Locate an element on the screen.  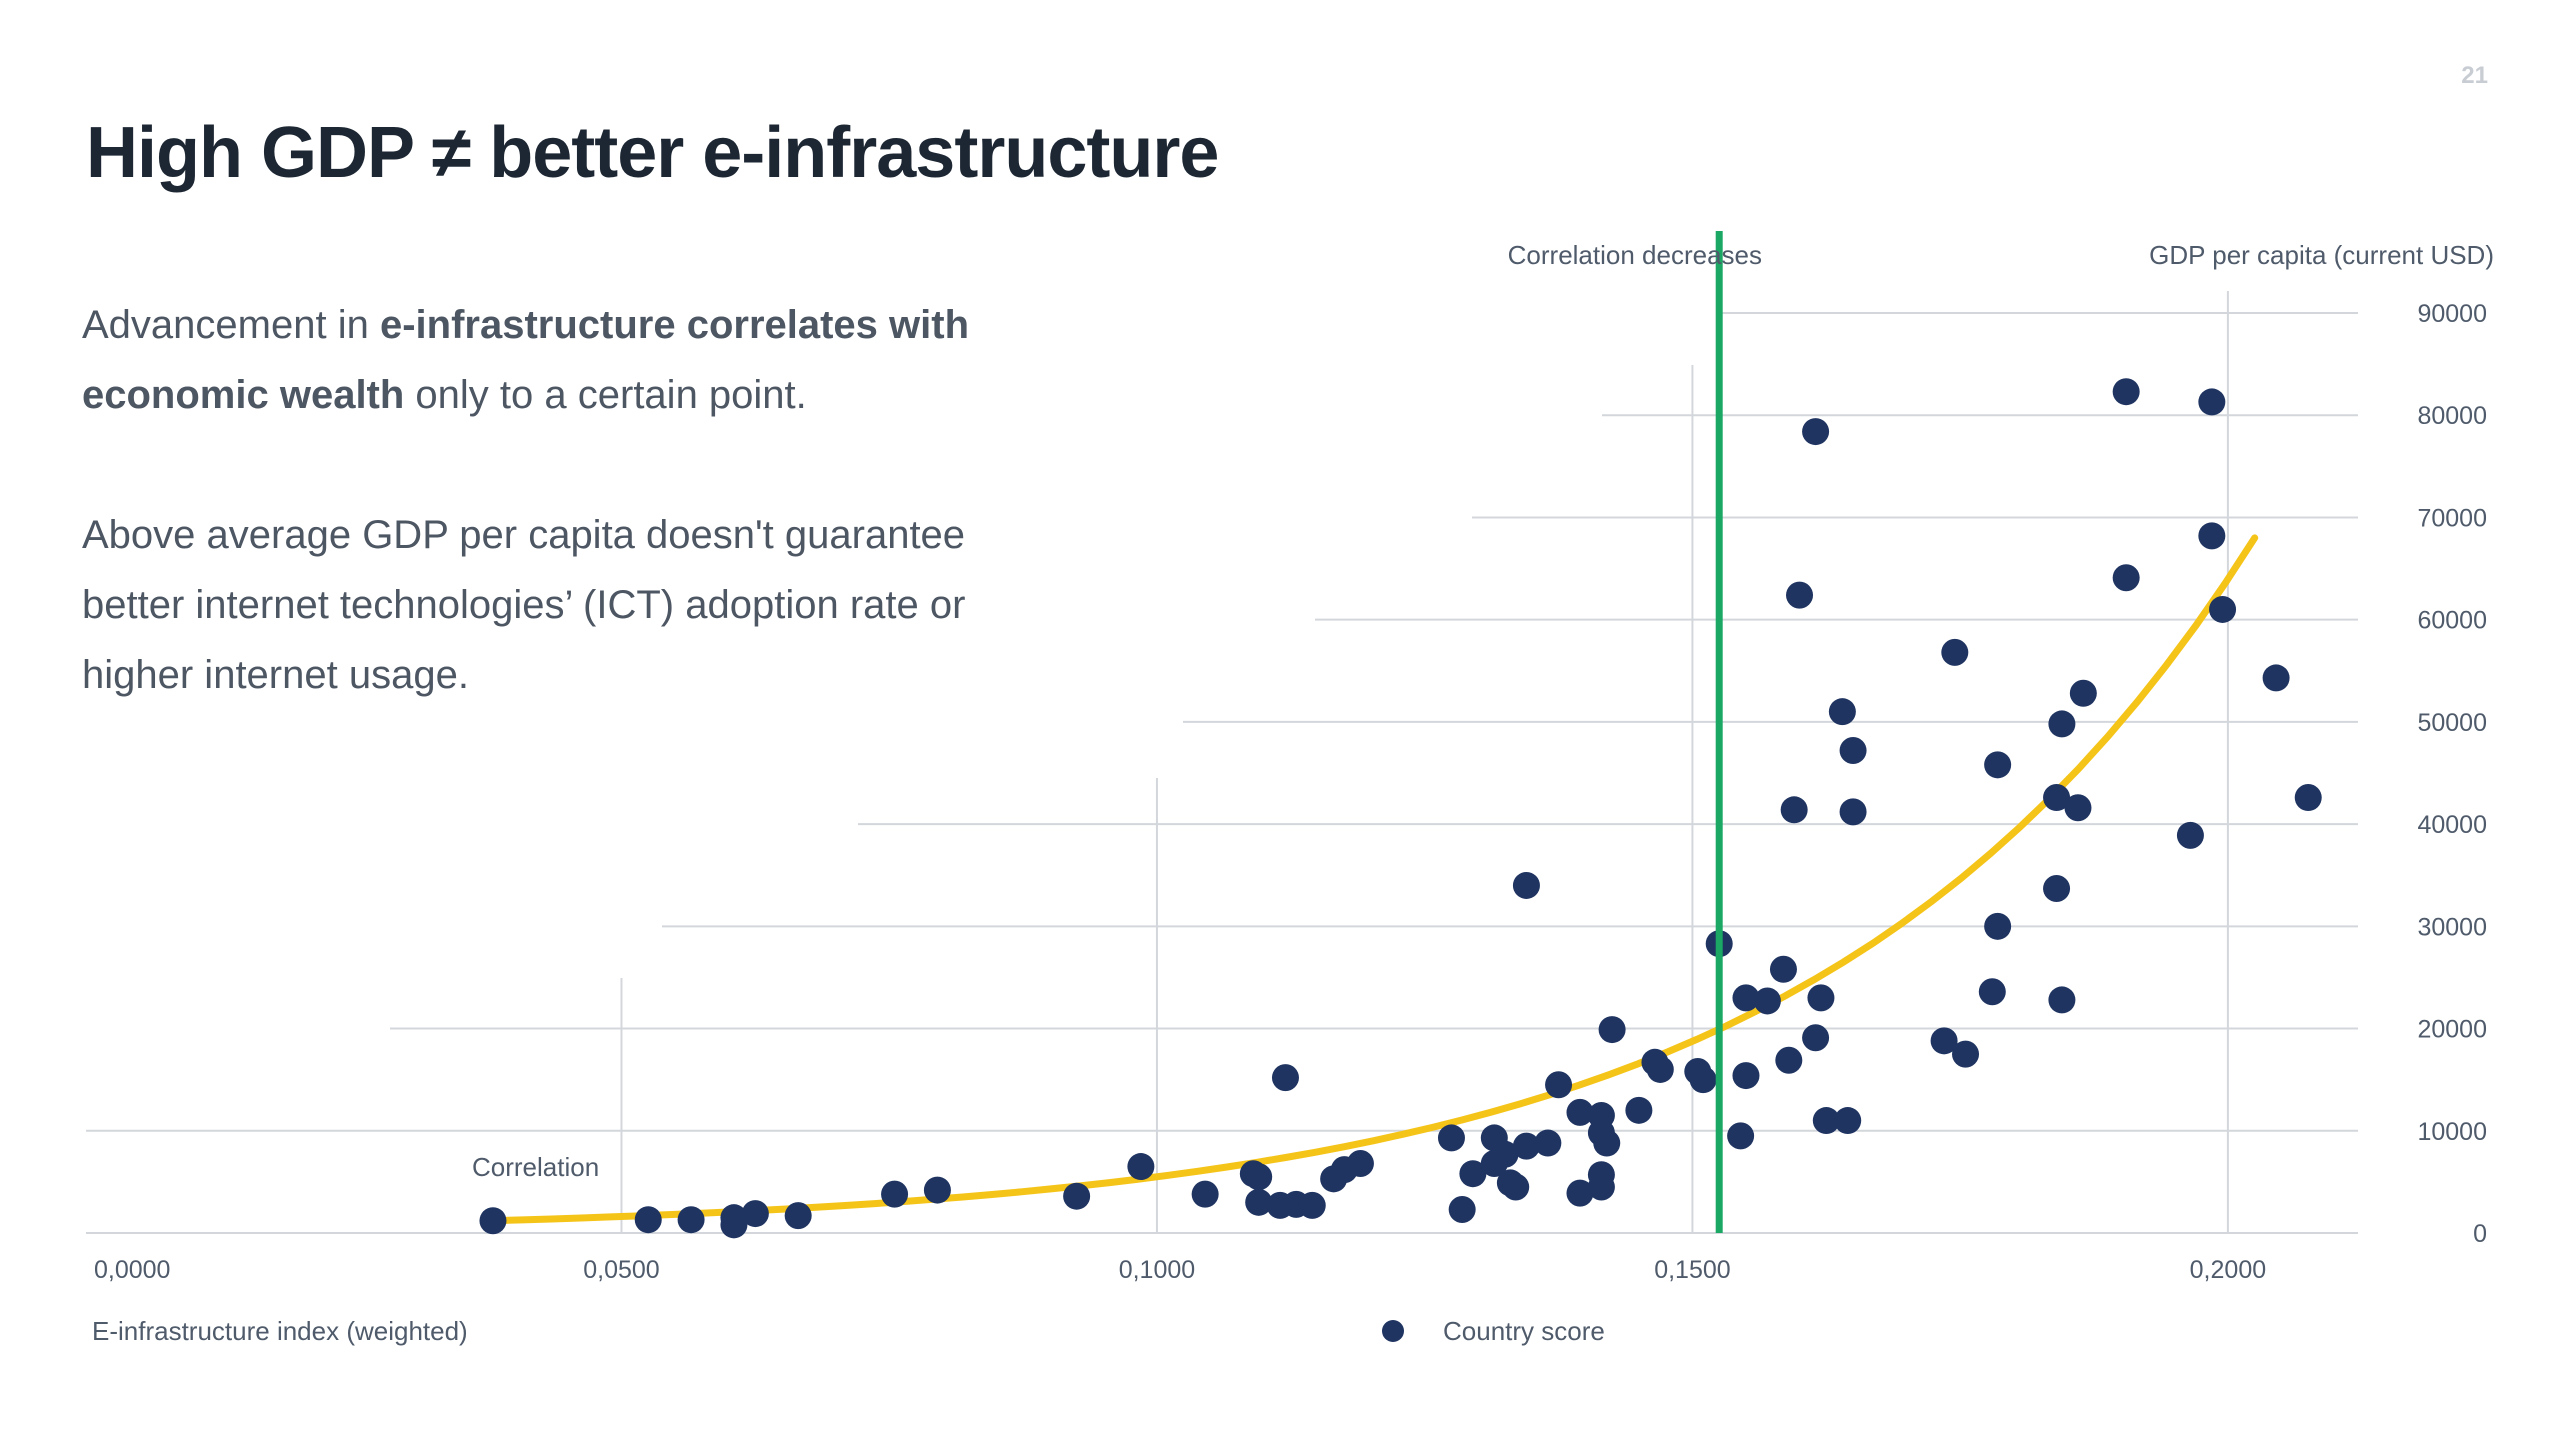
legend-label: Country score is located at coordinates (1524, 1331).